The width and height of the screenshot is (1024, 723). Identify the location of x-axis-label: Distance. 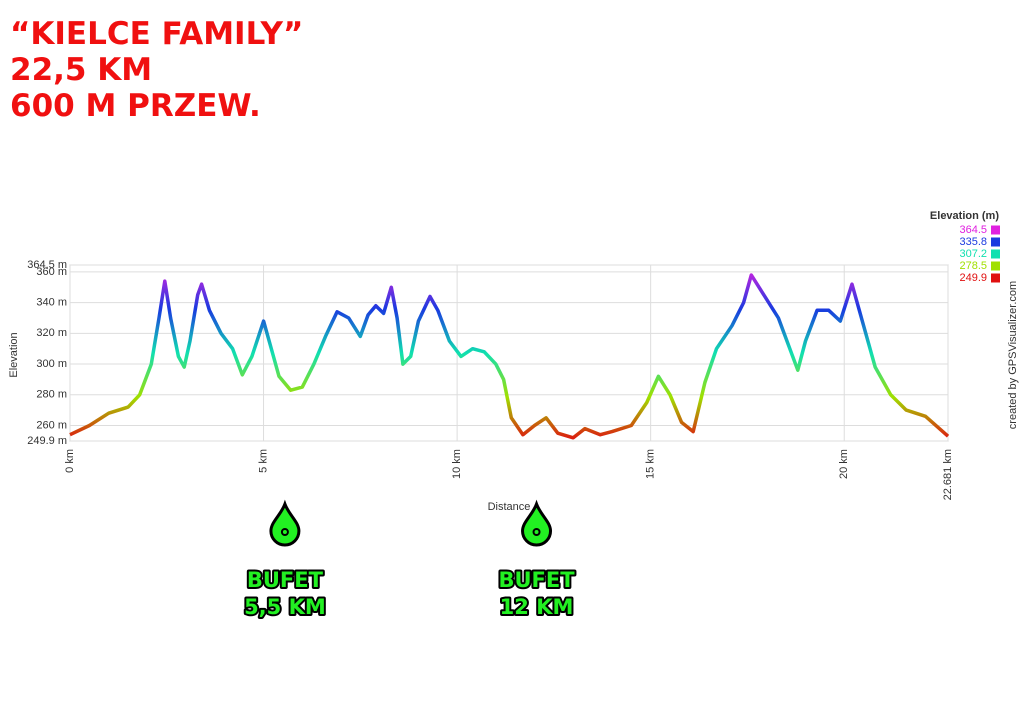
(509, 507).